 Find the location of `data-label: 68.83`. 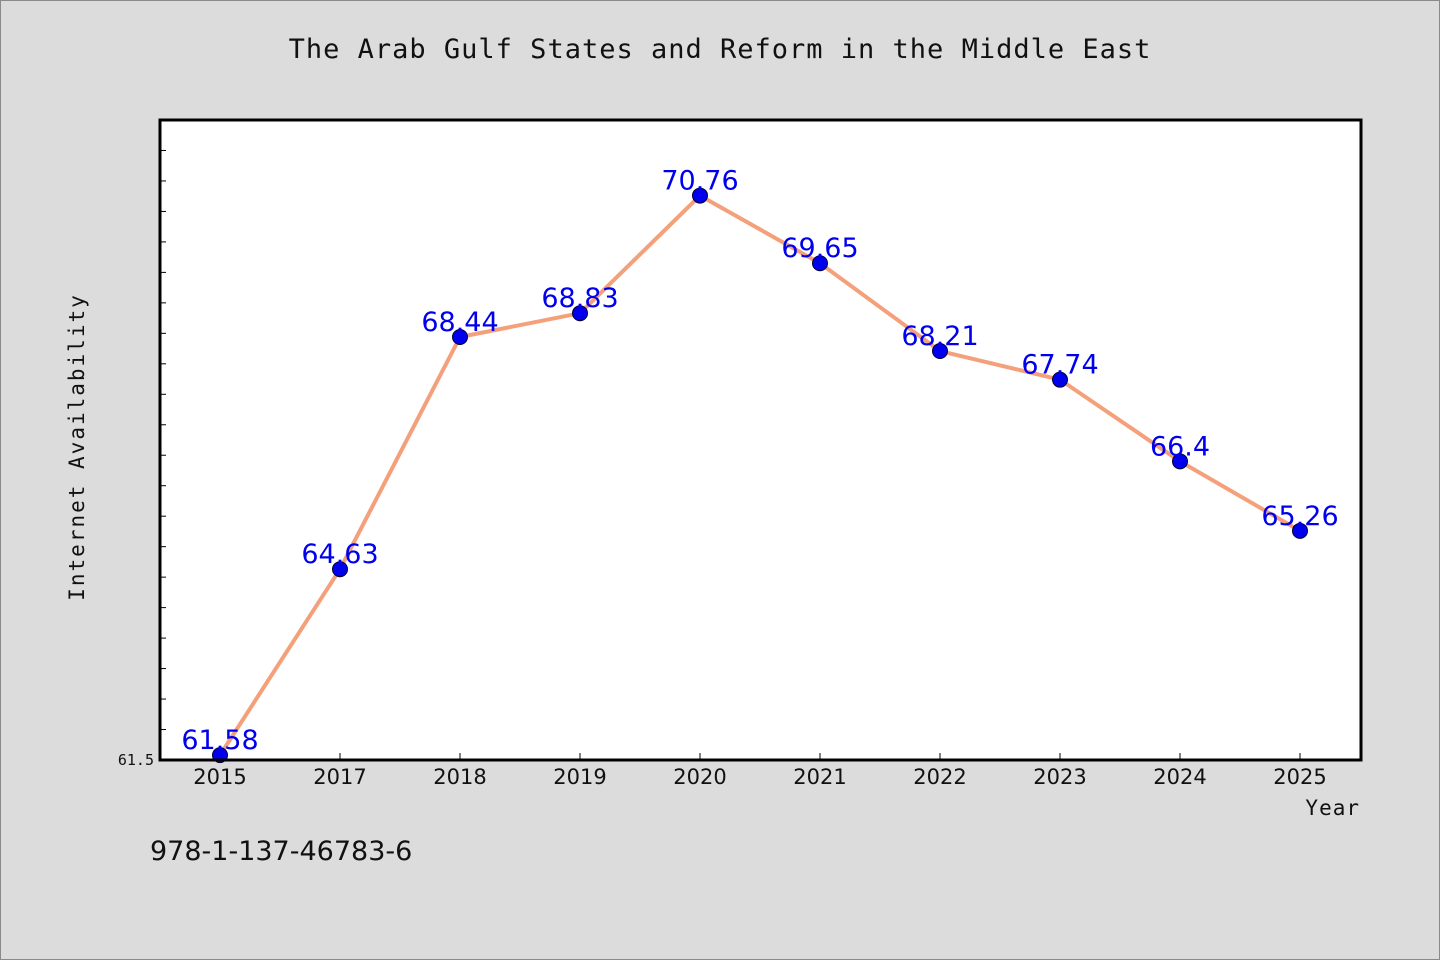

data-label: 68.83 is located at coordinates (579, 298).